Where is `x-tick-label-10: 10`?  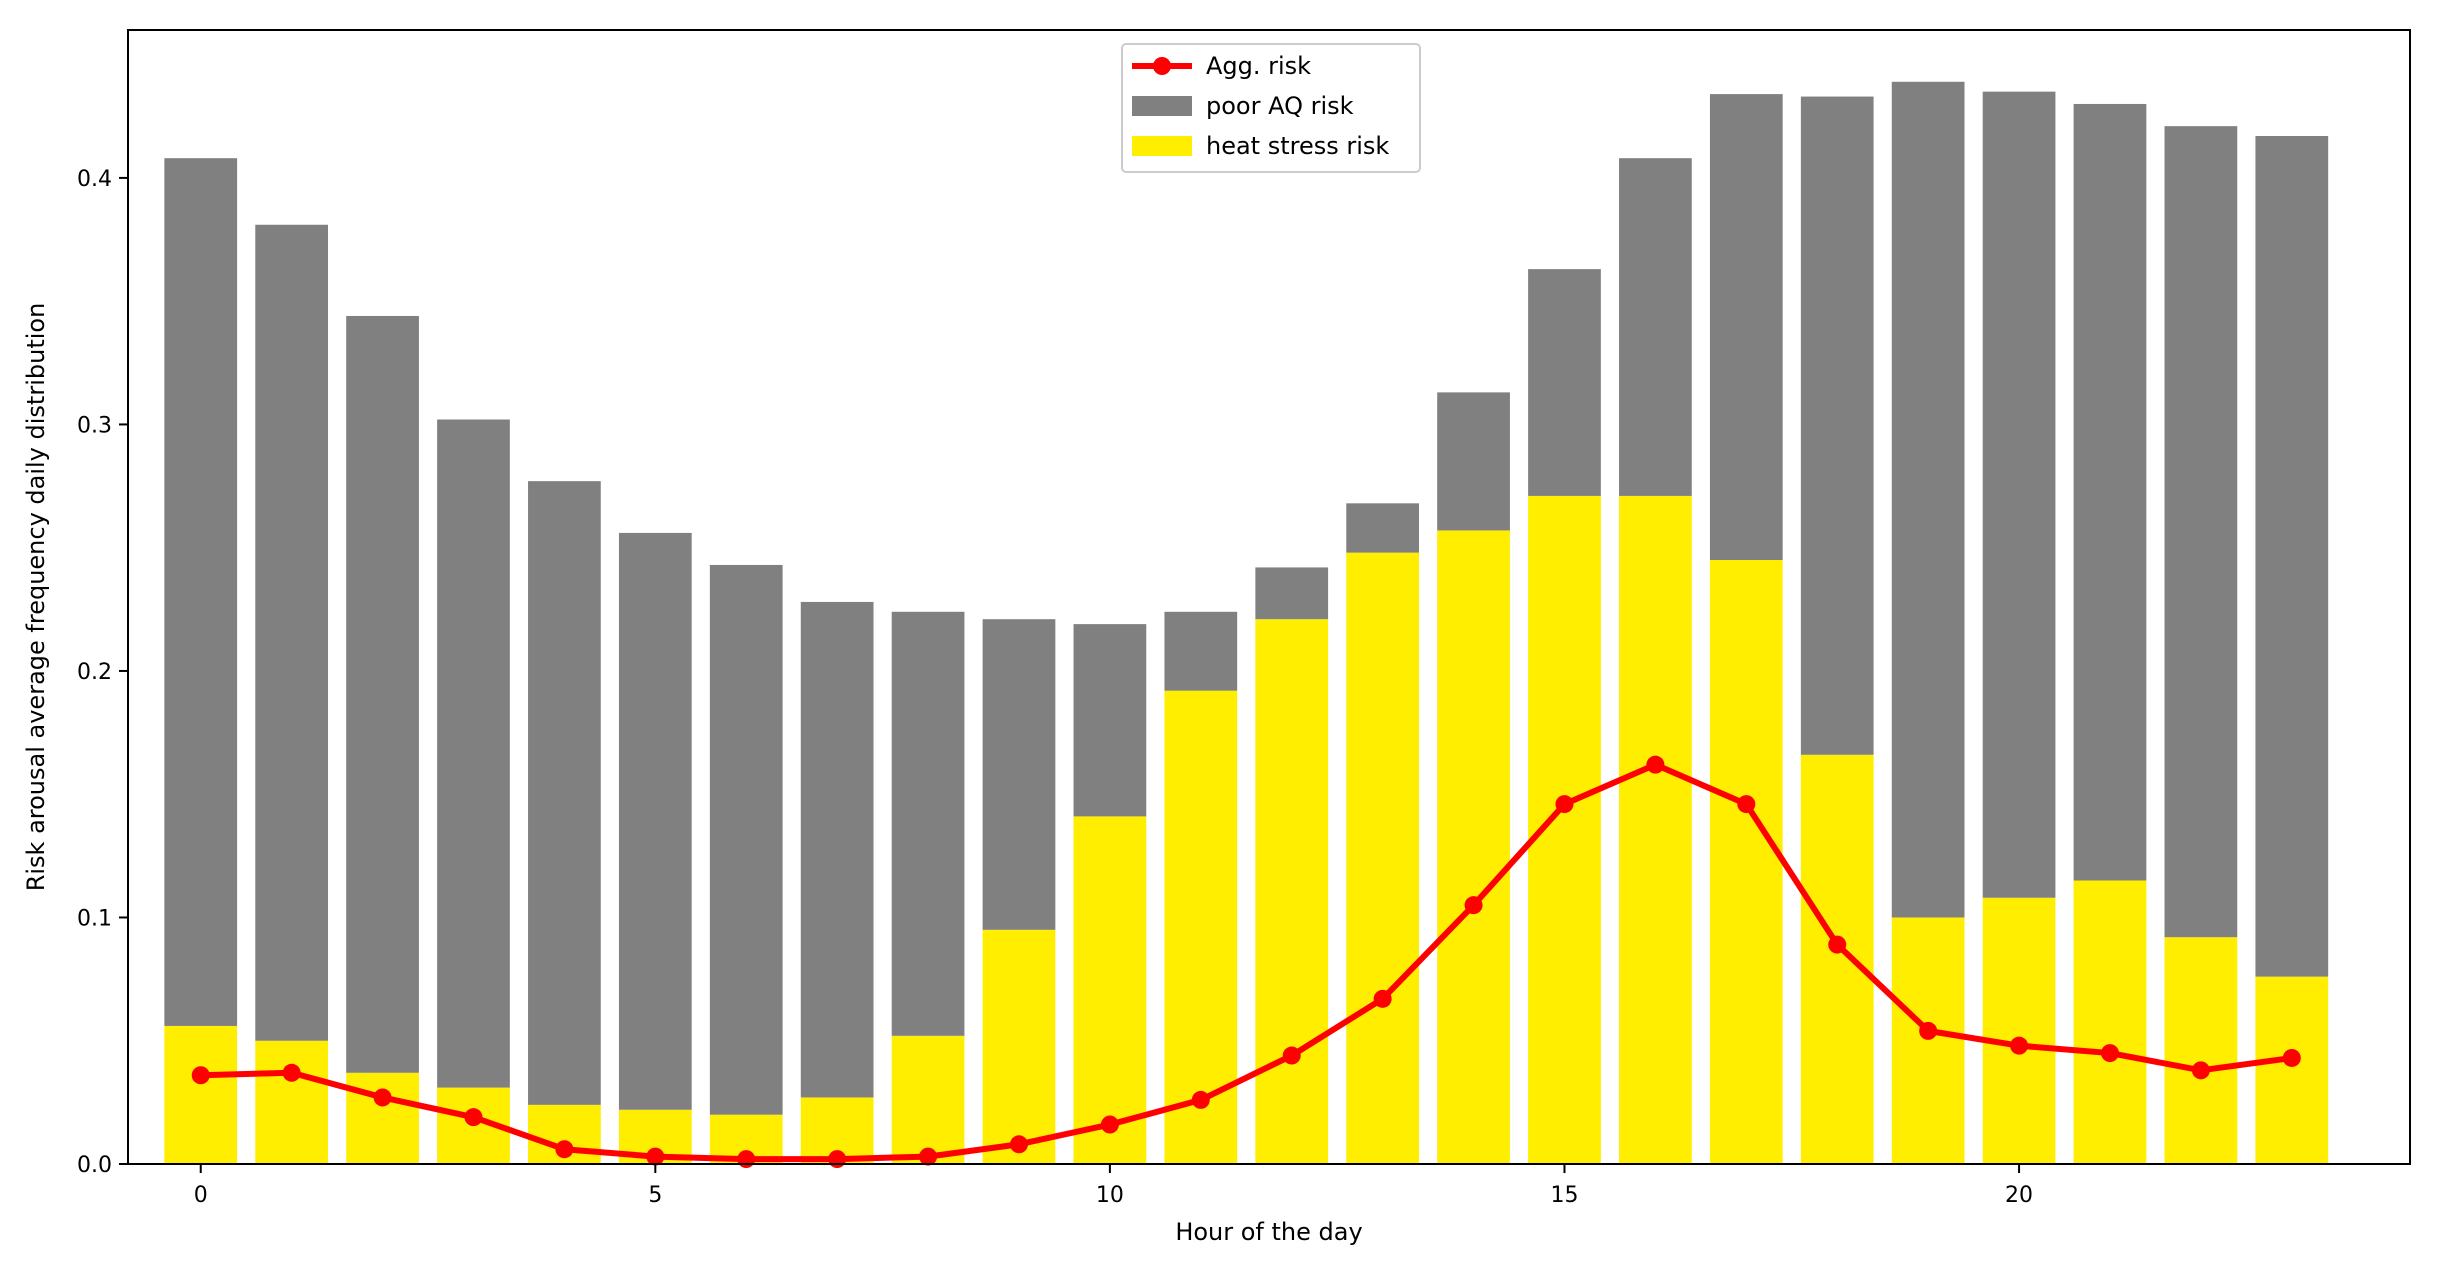 x-tick-label-10: 10 is located at coordinates (1110, 1195).